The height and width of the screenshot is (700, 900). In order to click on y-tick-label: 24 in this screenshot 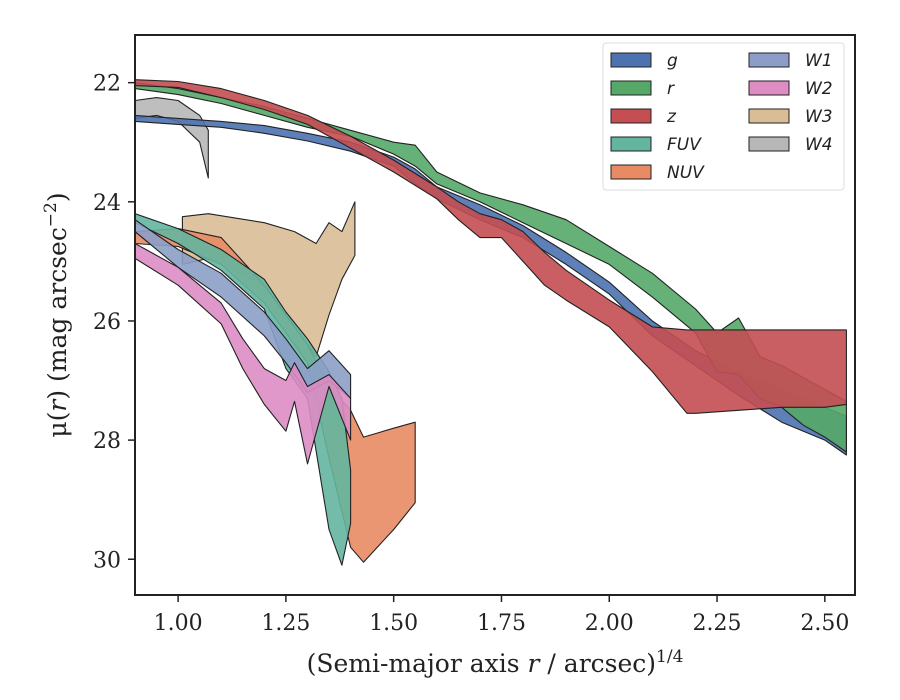, I will do `click(107, 203)`.